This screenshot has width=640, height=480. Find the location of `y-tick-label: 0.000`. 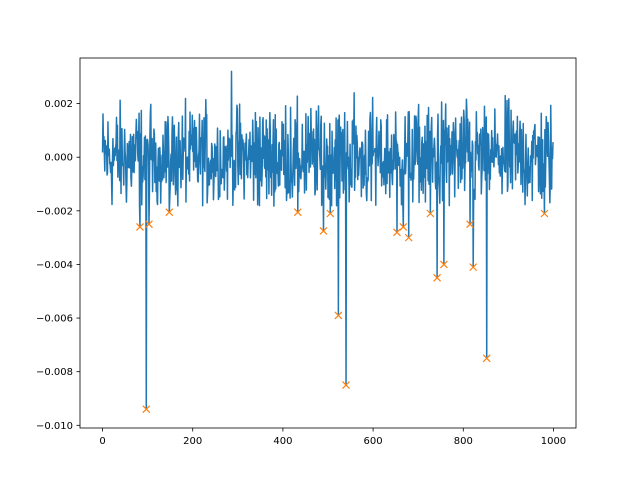

y-tick-label: 0.000 is located at coordinates (58, 158).